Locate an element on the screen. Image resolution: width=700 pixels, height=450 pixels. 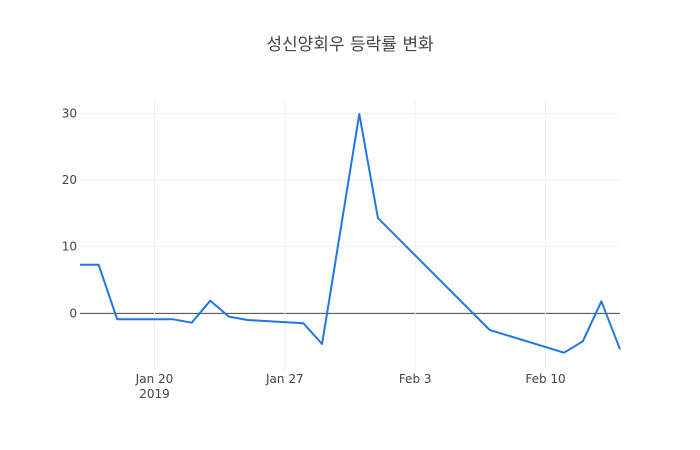
y-tick-label: 10 is located at coordinates (69, 247).